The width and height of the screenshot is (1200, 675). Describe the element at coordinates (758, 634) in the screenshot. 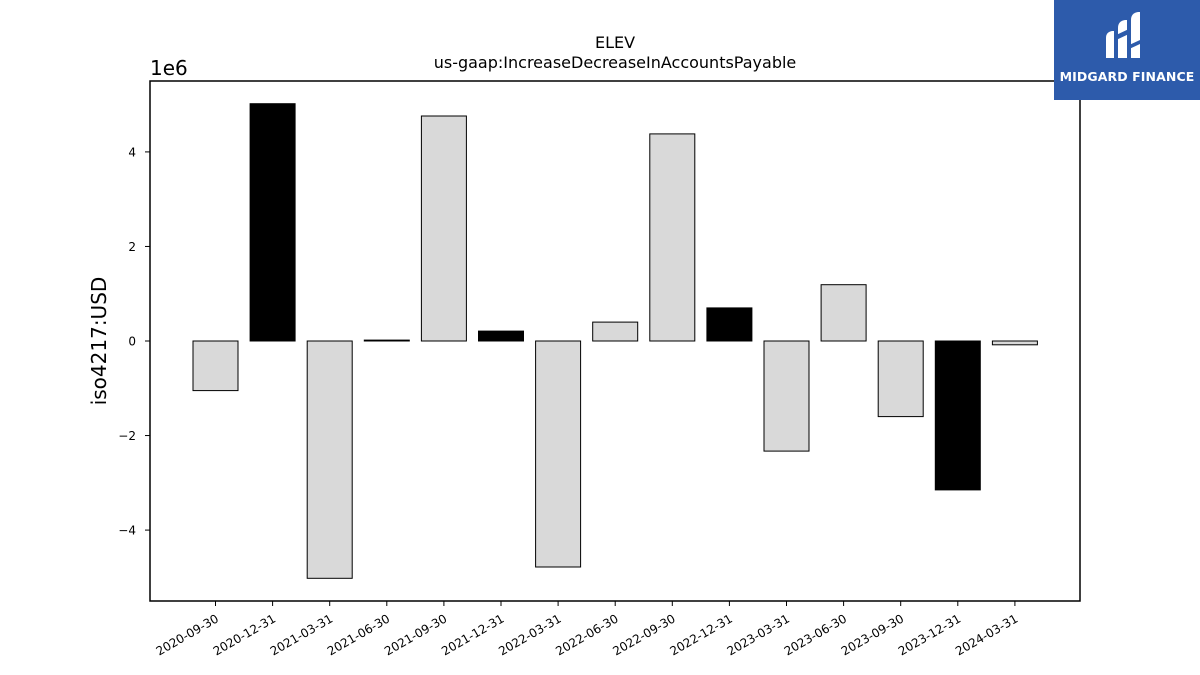

I see `x-tick-label: 2023-03-31` at that location.